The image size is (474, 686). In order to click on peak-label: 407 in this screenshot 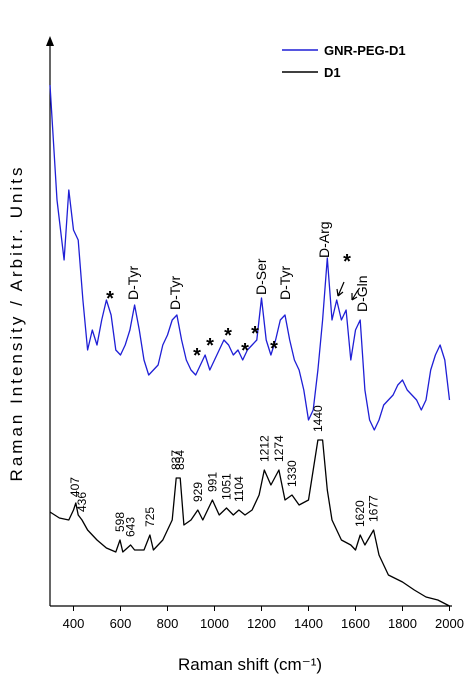, I will do `click(75, 487)`.